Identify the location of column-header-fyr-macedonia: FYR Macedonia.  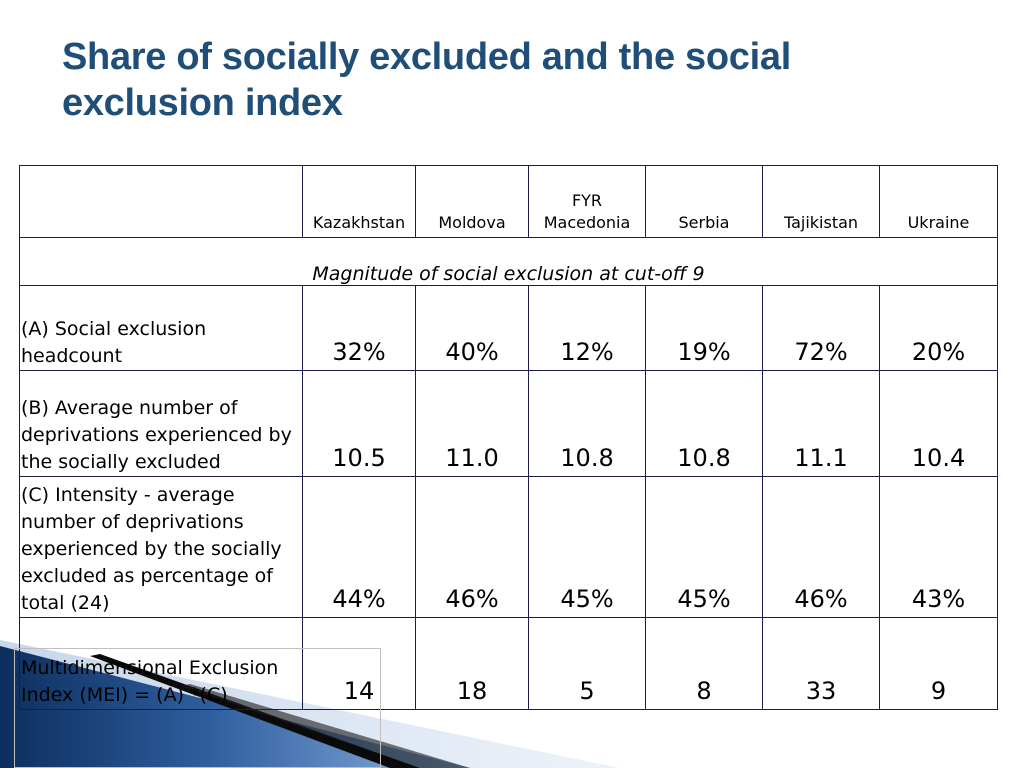
(587, 201).